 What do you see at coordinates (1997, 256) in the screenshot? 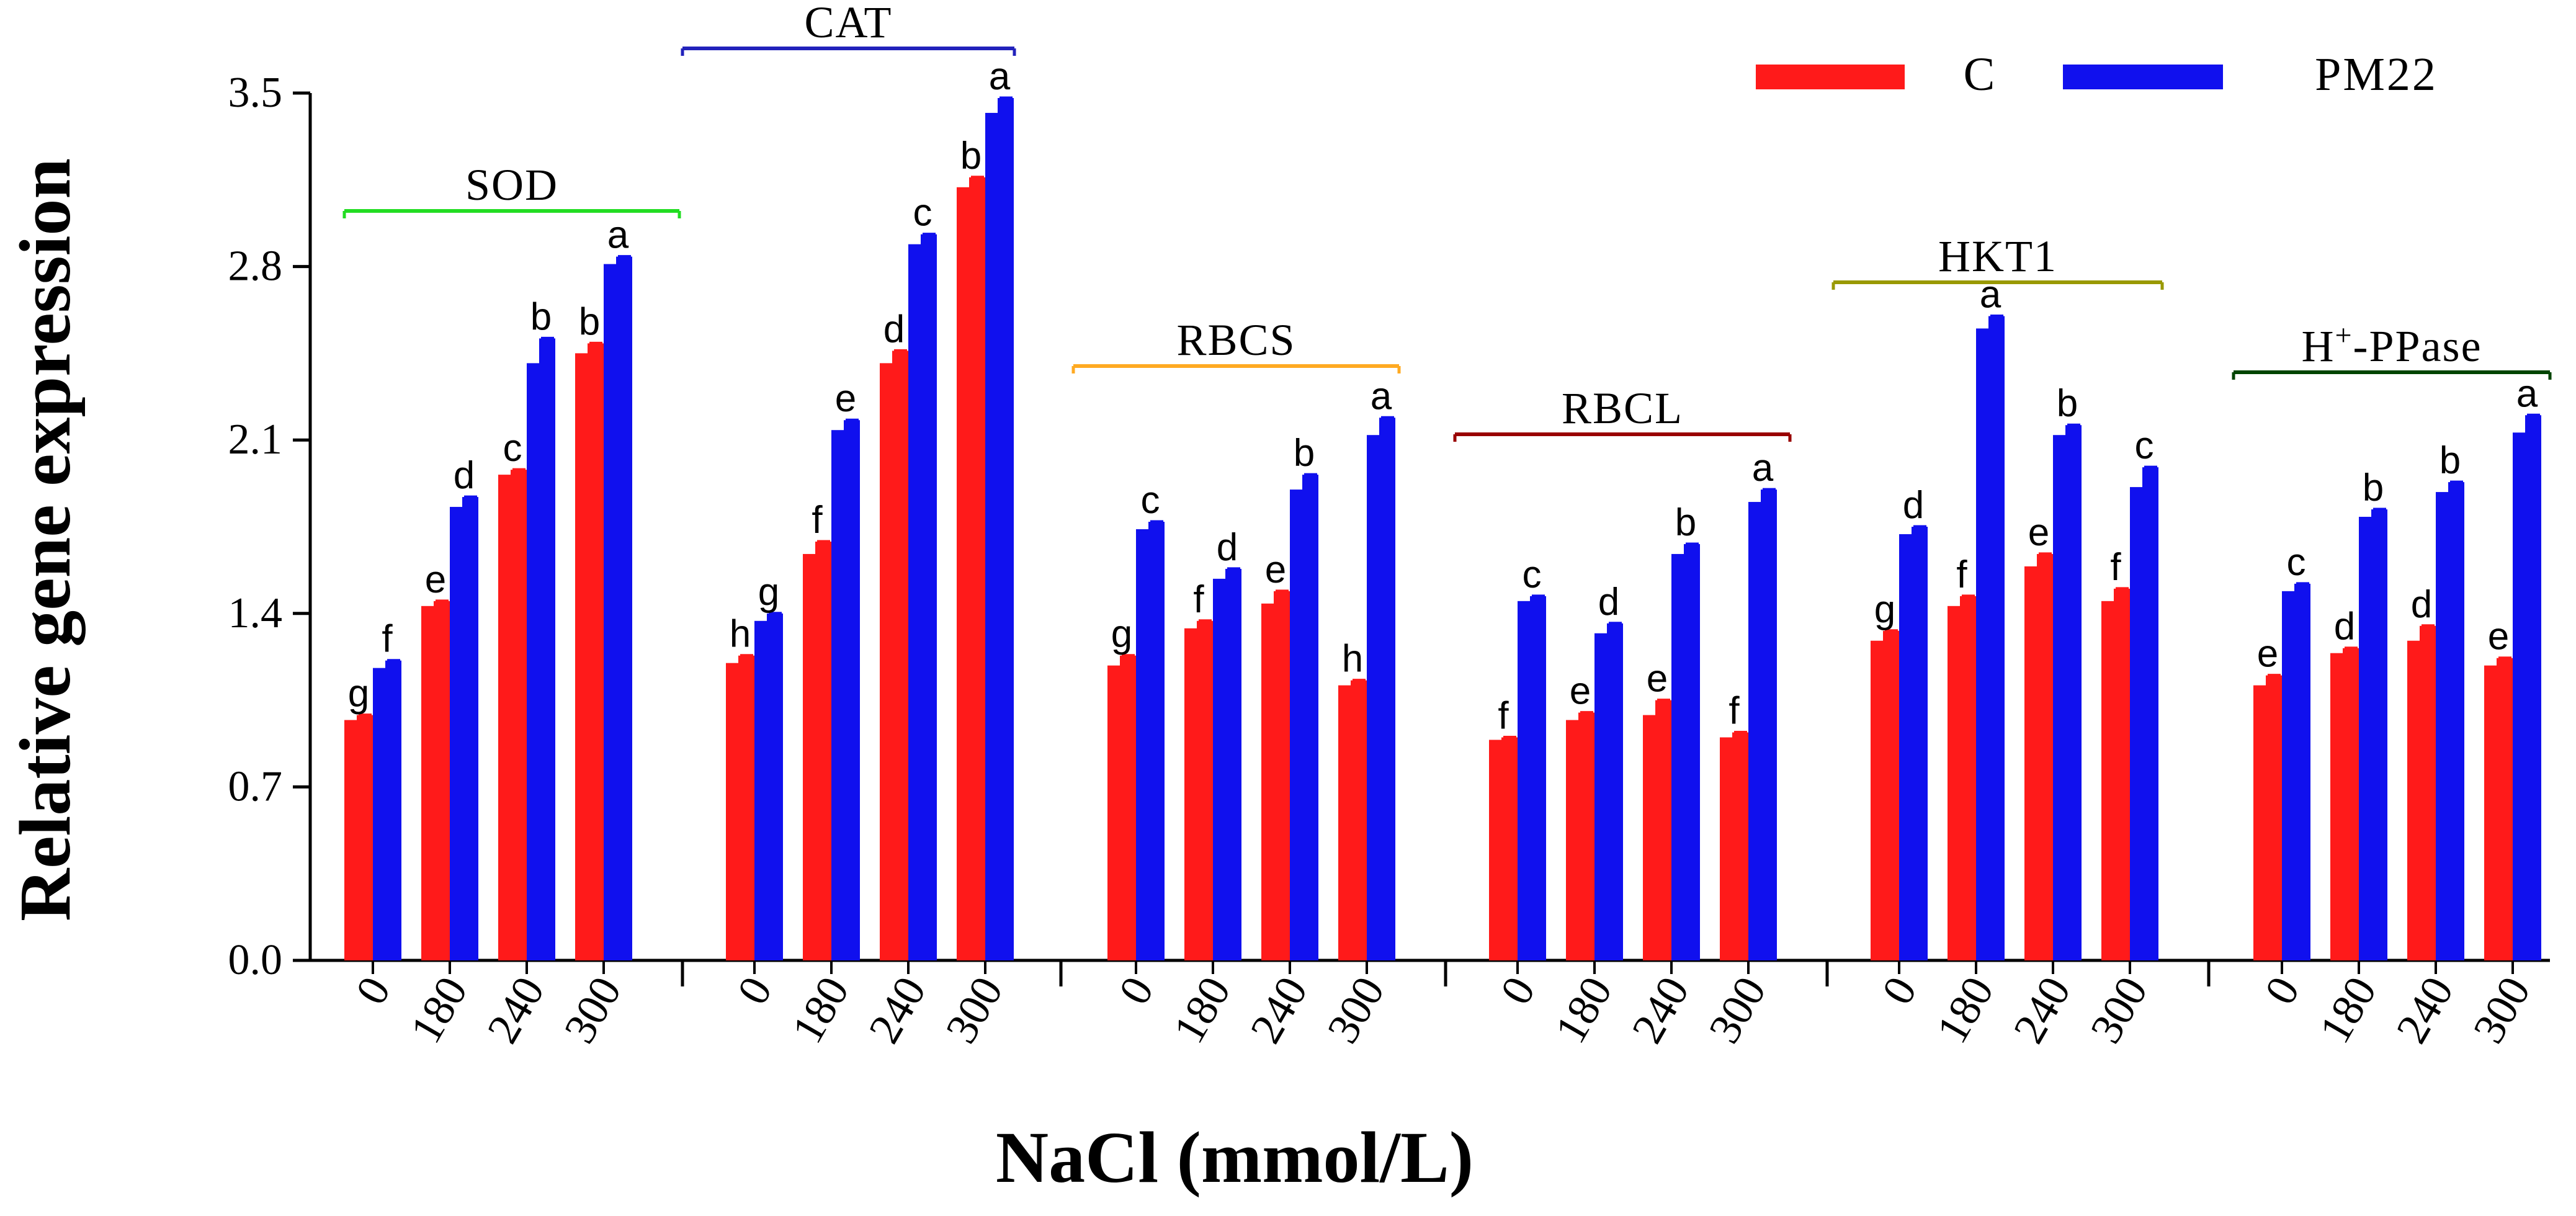
I see `gene-label: HKT1` at bounding box center [1997, 256].